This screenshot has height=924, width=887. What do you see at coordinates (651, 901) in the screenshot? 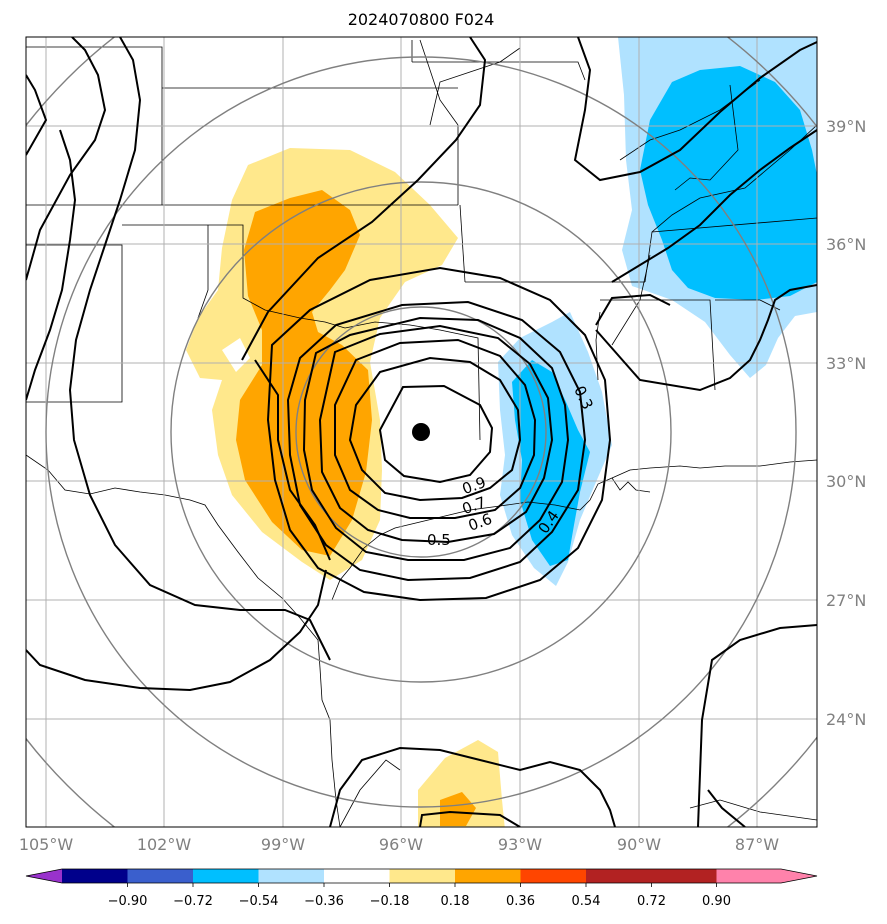
I see `colorbar-tick-label: 0.72` at bounding box center [651, 901].